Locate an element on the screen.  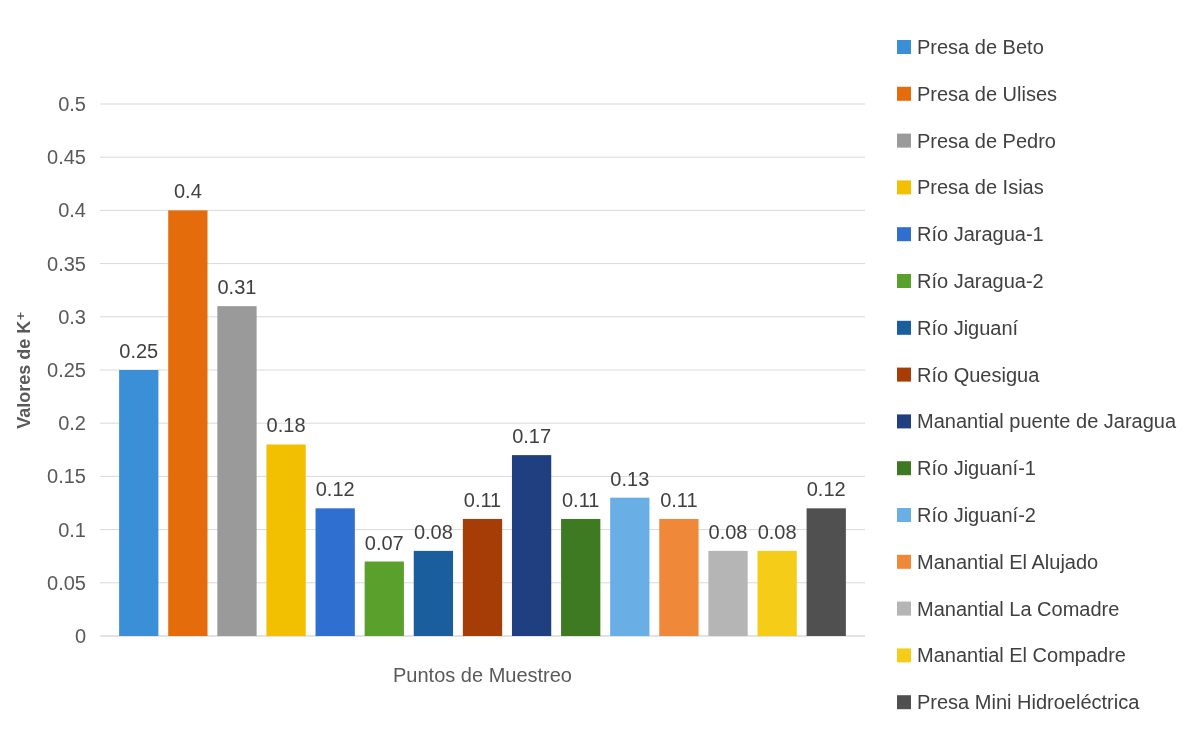
data-label: 0.07 is located at coordinates (384, 542).